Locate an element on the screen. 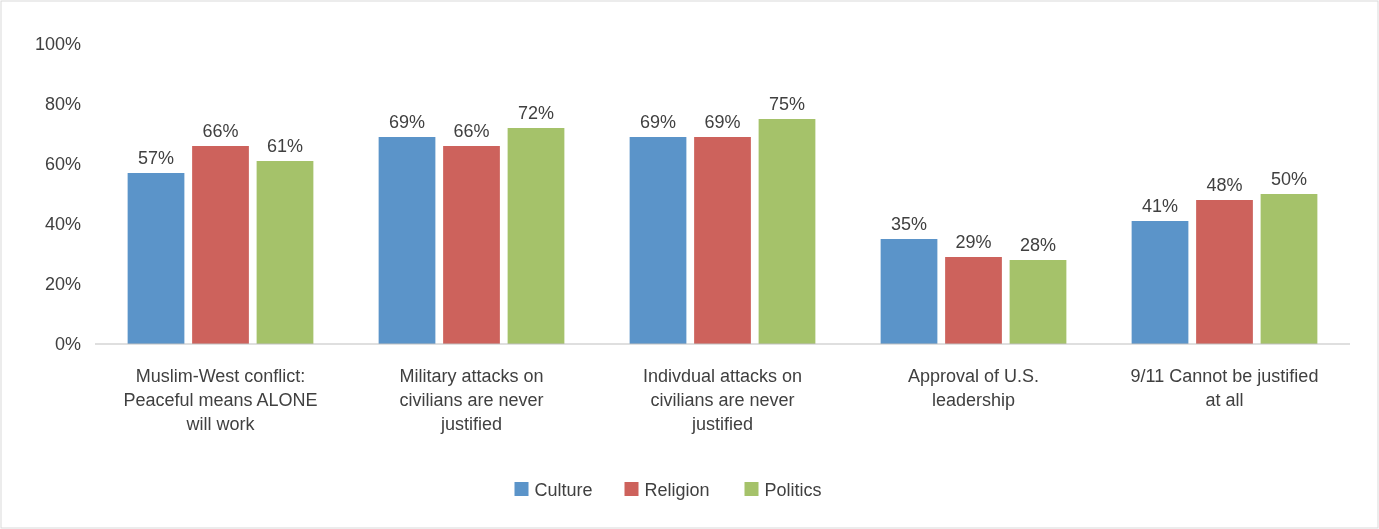  data-label: 61% is located at coordinates (285, 146).